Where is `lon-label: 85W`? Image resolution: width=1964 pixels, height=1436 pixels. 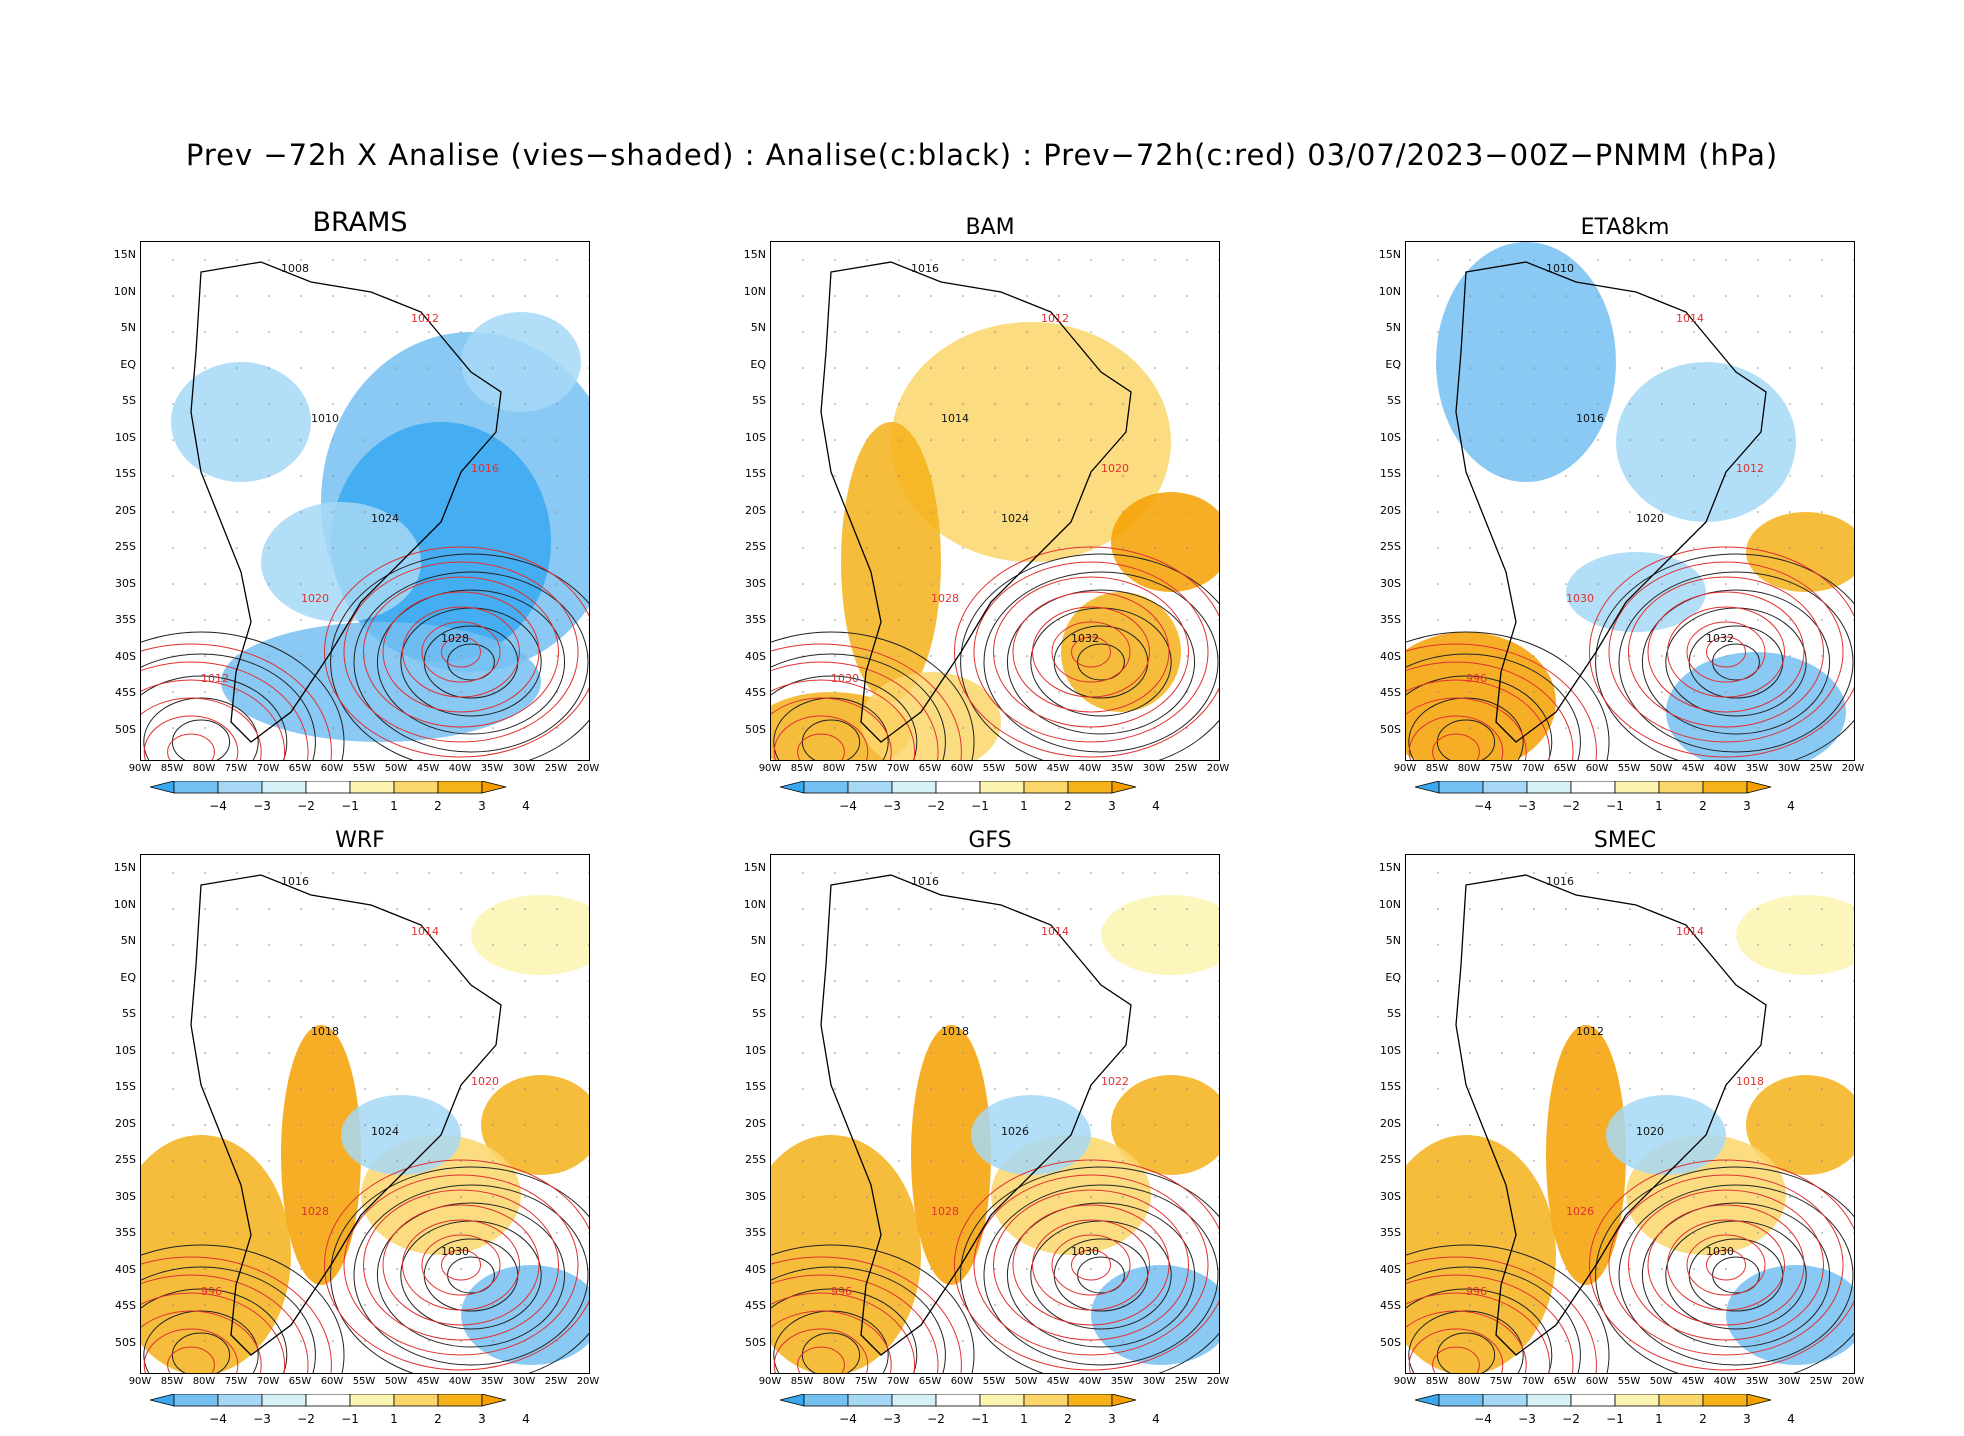 lon-label: 85W is located at coordinates (172, 1381).